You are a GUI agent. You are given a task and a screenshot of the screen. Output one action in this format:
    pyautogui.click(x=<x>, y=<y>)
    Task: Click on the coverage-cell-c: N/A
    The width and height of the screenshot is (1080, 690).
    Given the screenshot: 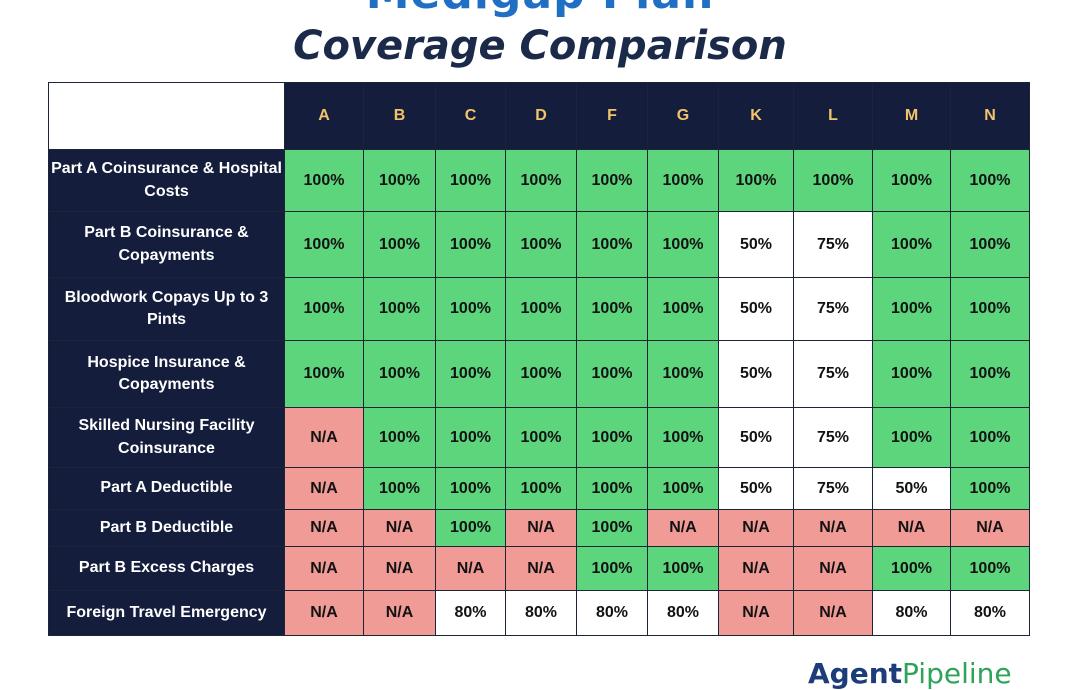 What is the action you would take?
    pyautogui.click(x=470, y=568)
    